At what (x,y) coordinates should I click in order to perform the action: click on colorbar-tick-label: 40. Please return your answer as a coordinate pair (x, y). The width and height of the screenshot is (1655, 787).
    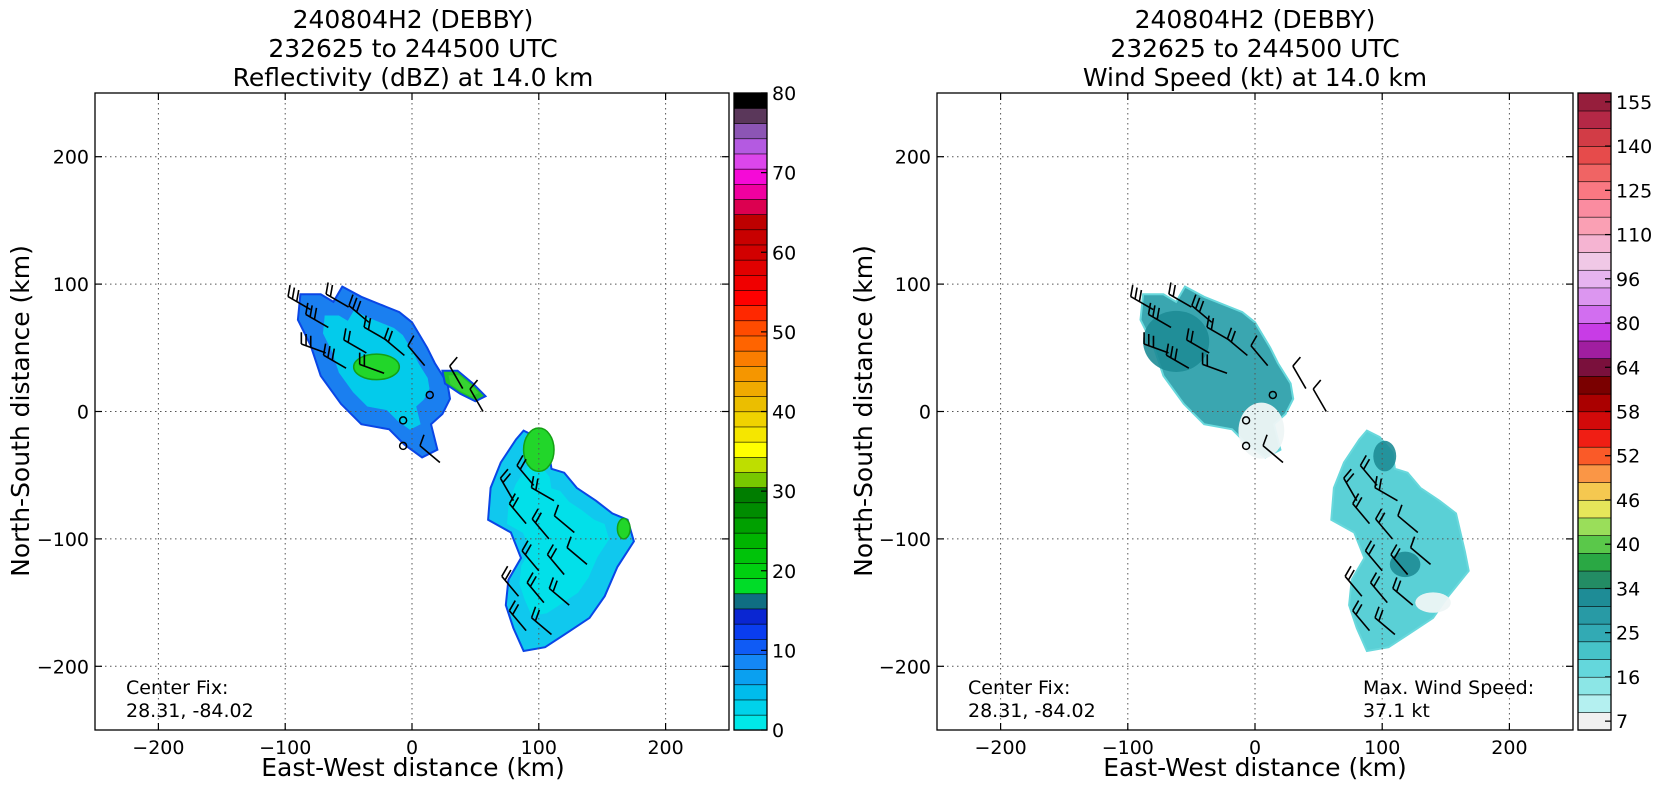
    Looking at the image, I should click on (1628, 545).